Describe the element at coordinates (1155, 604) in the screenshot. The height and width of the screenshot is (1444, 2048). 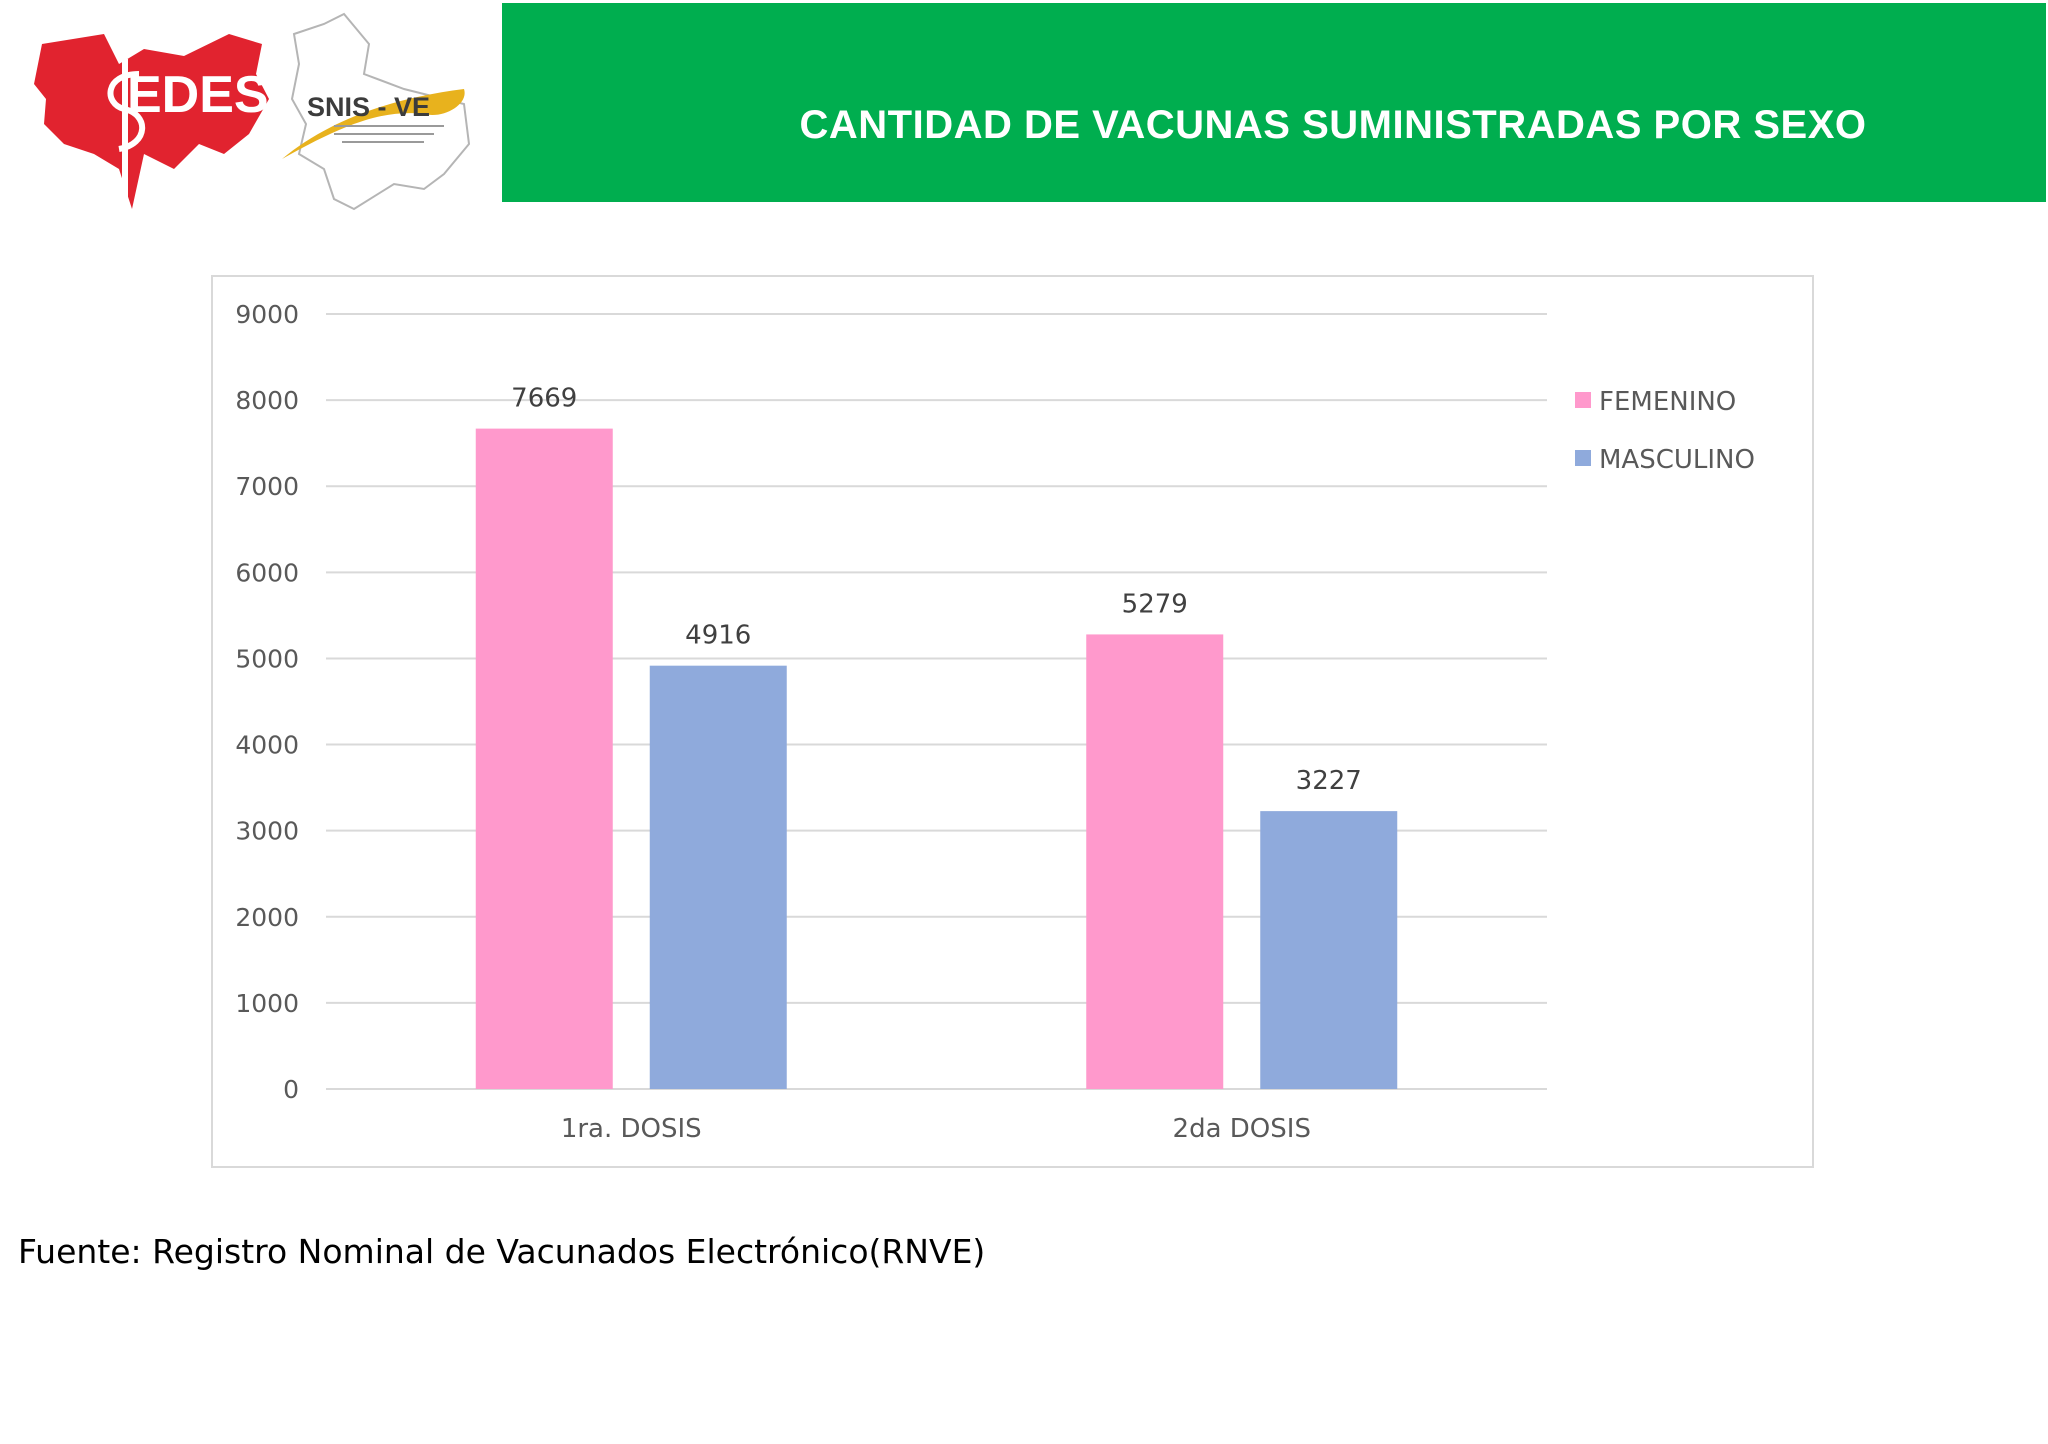
I see `data-label: 5279` at that location.